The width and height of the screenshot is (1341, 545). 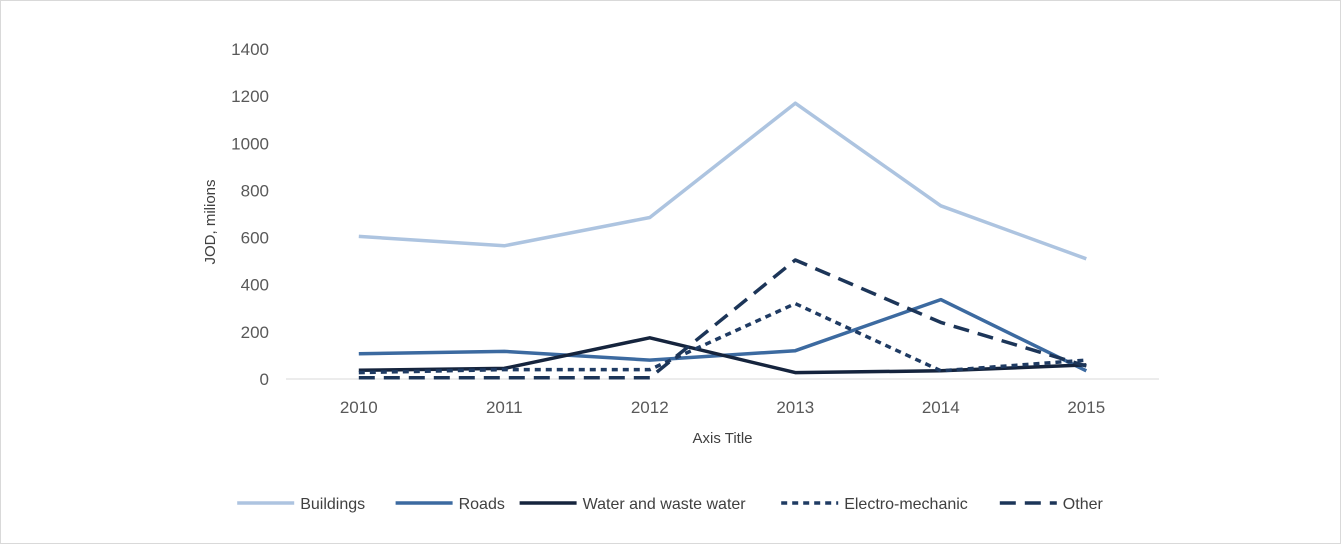 I want to click on y-tick-label: 400, so click(x=255, y=285).